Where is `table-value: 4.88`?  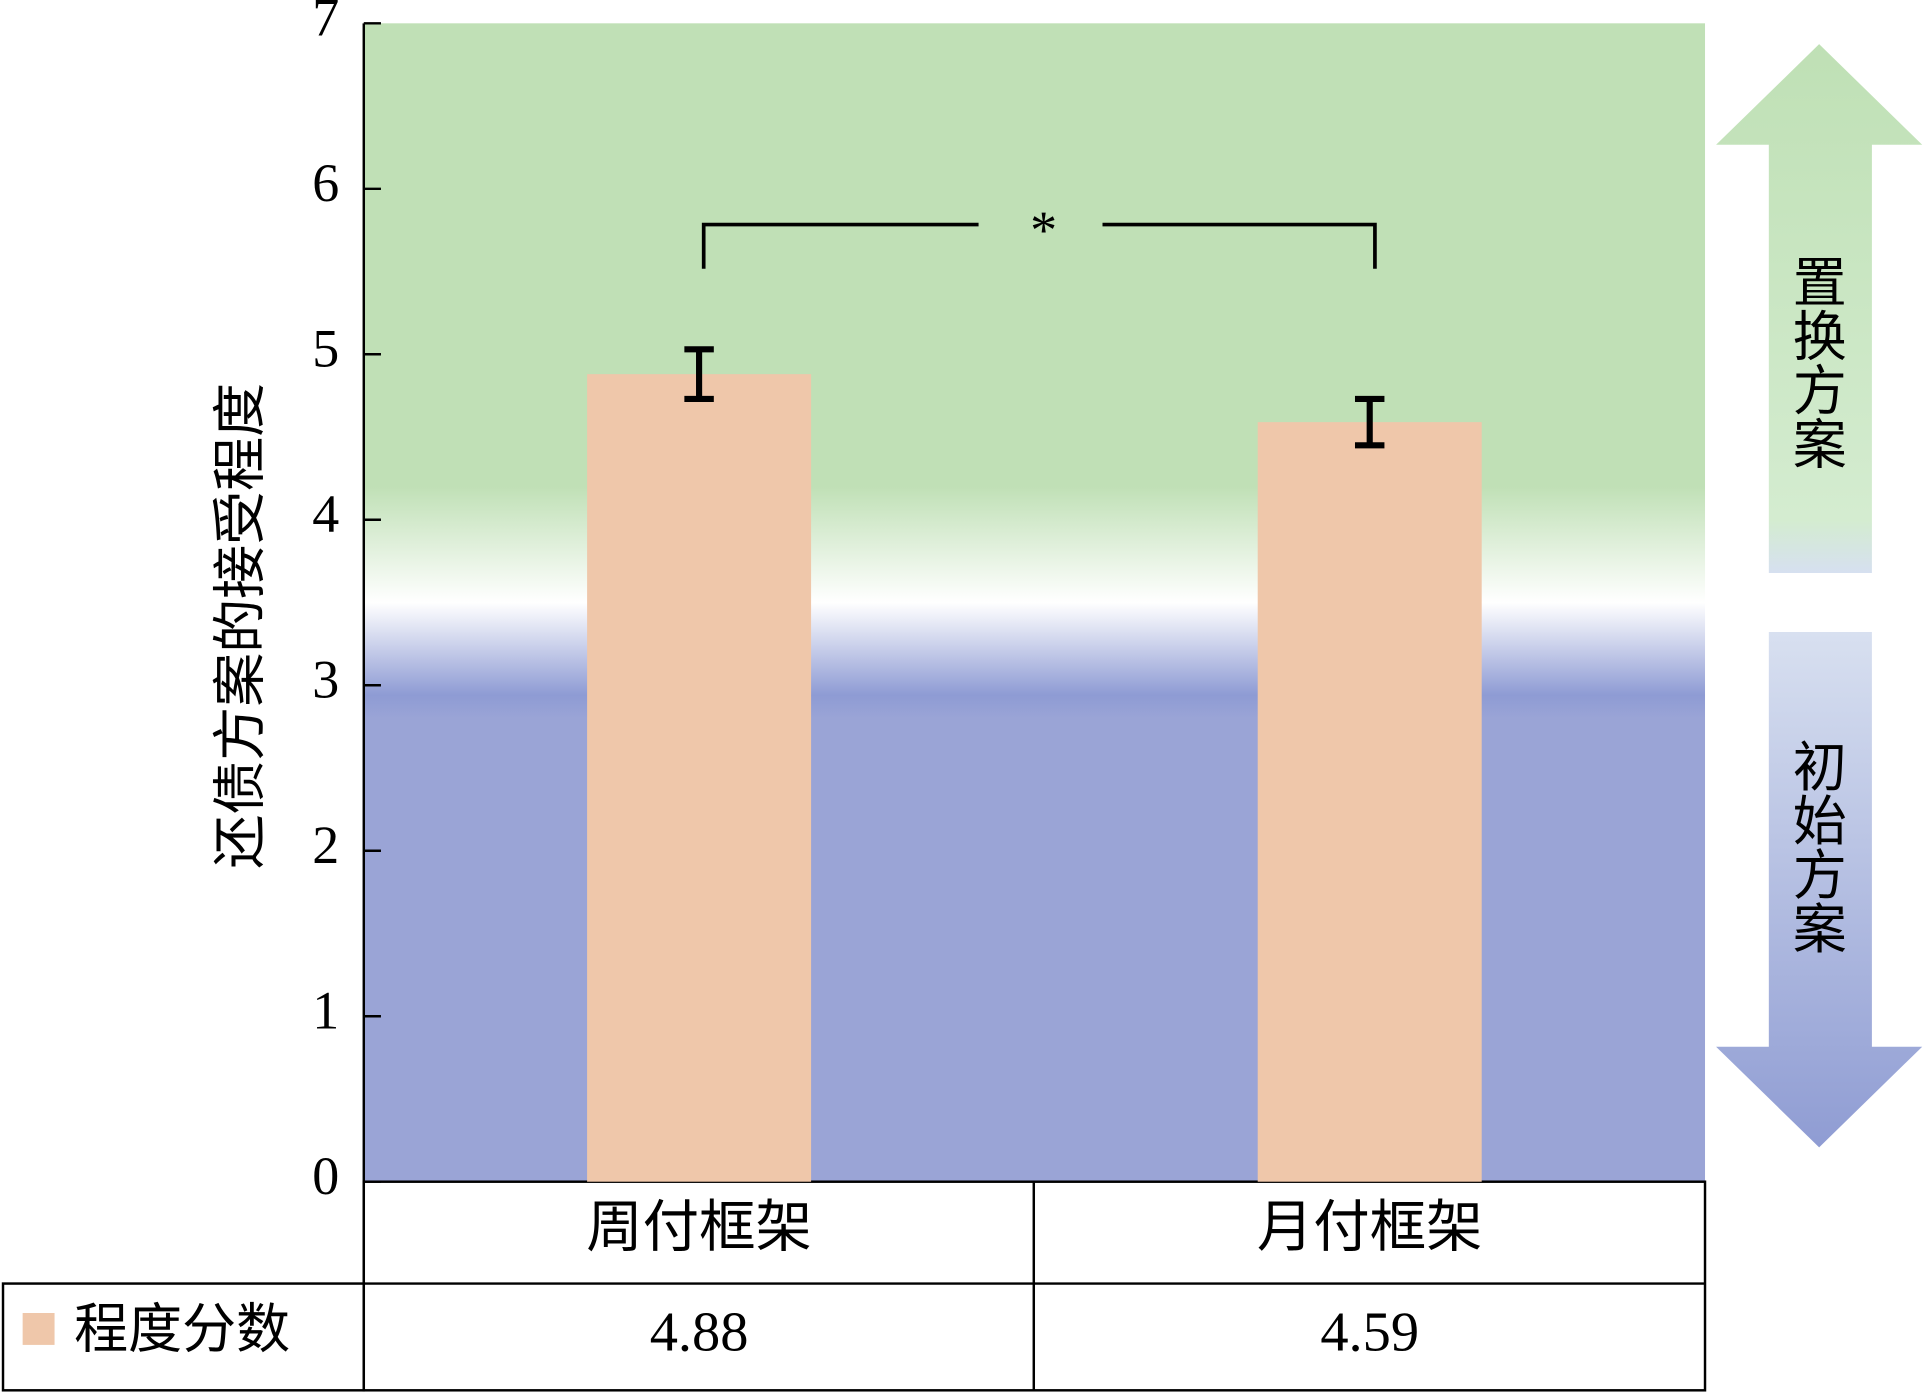 table-value: 4.88 is located at coordinates (699, 1333).